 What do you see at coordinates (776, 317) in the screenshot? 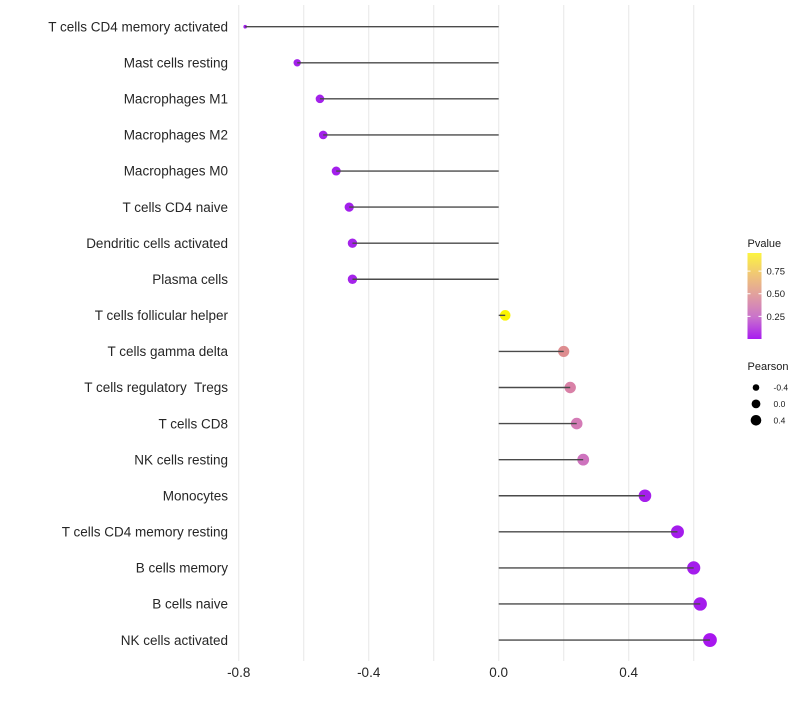
I see `colorbar-tick-label: 0.25` at bounding box center [776, 317].